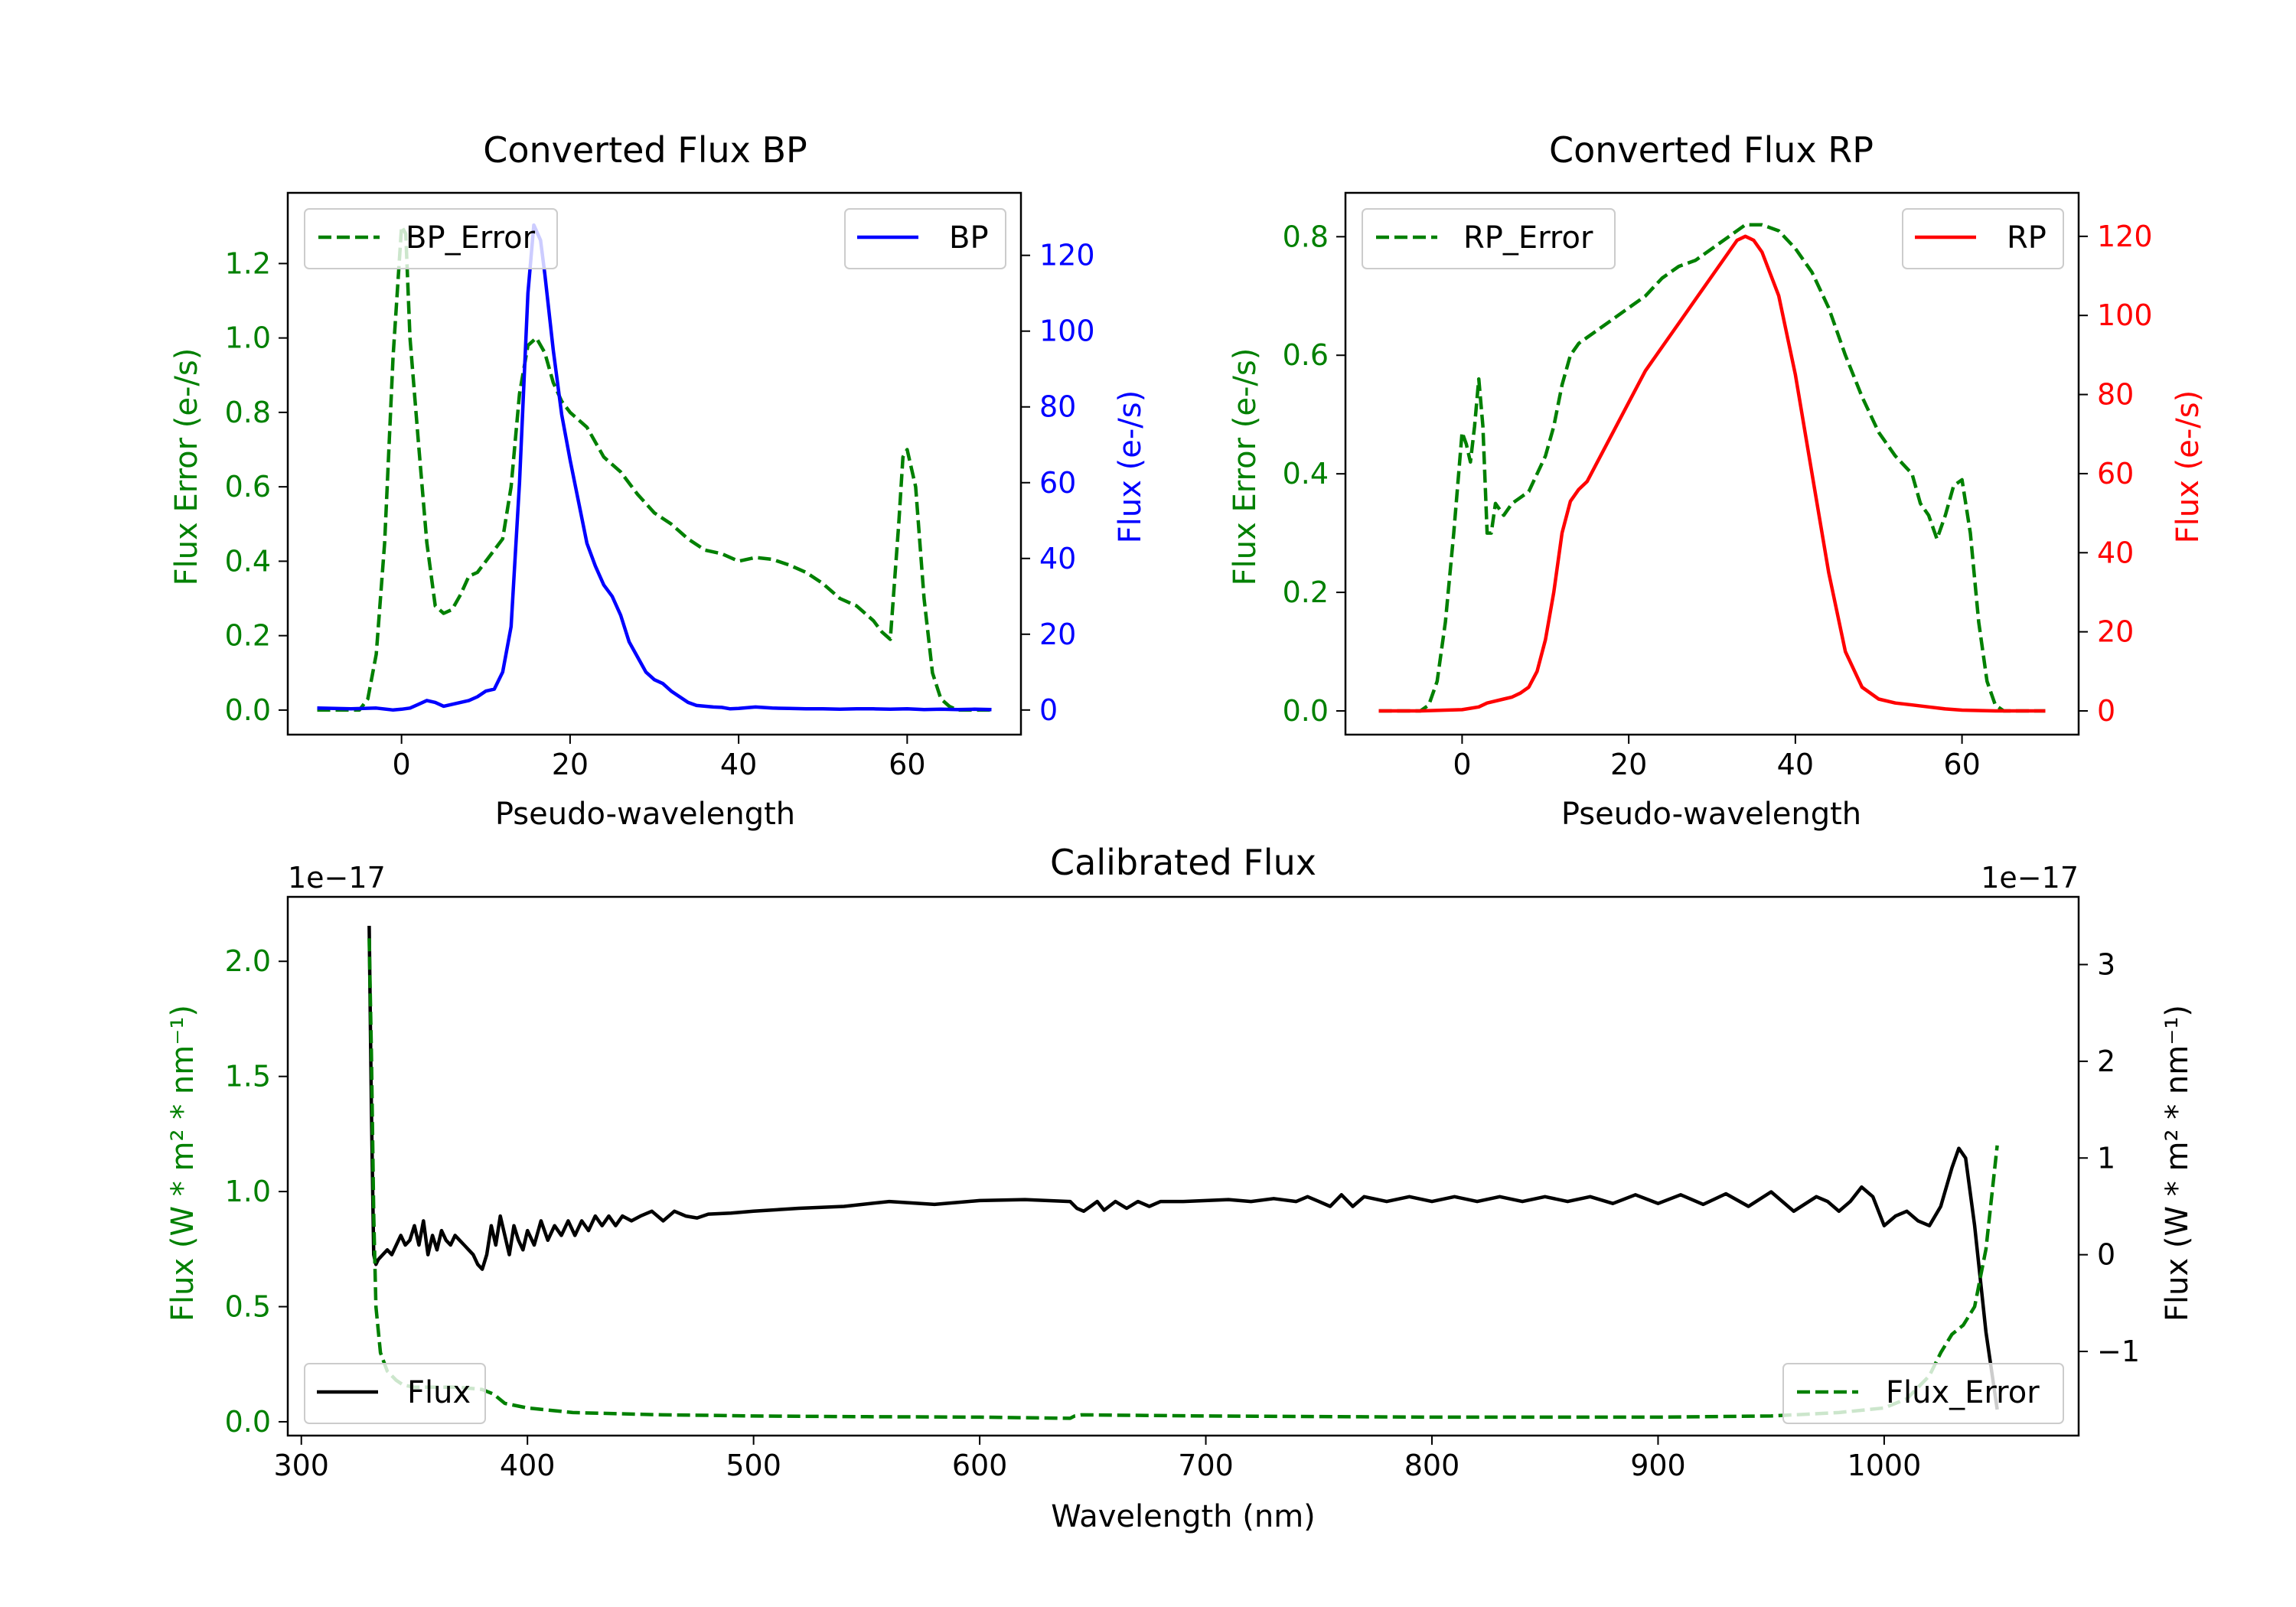 This screenshot has height=1607, width=2296. What do you see at coordinates (248, 1191) in the screenshot?
I see `calibrated-ytick-left-label: 1.0` at bounding box center [248, 1191].